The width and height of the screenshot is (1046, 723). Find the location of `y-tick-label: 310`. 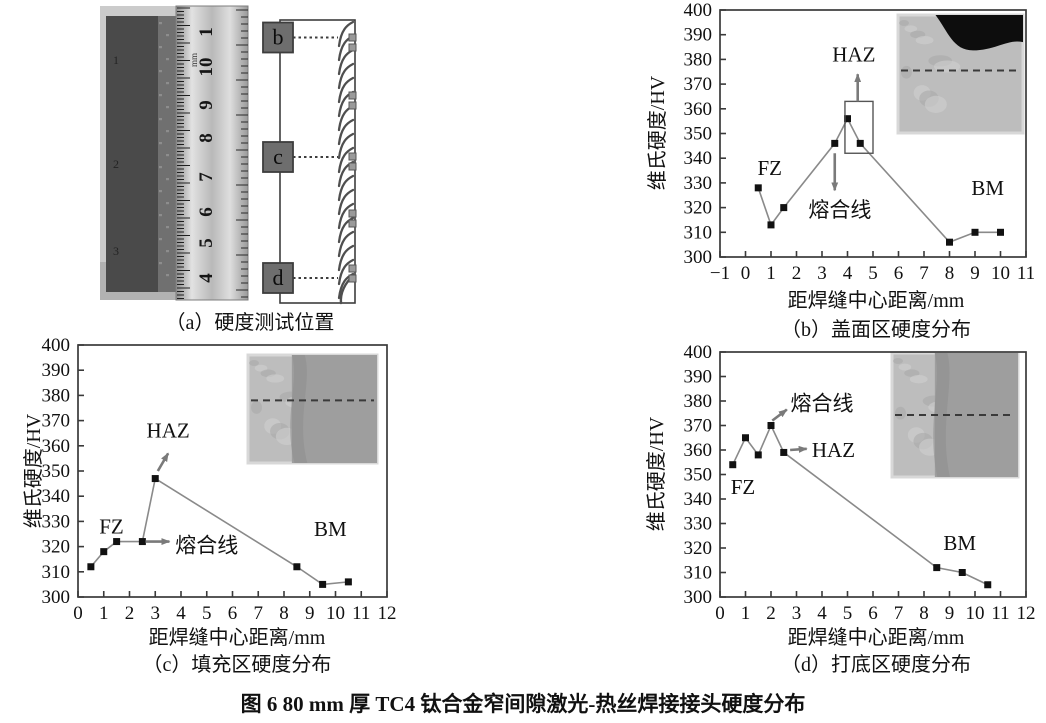

y-tick-label: 310 is located at coordinates (698, 232).